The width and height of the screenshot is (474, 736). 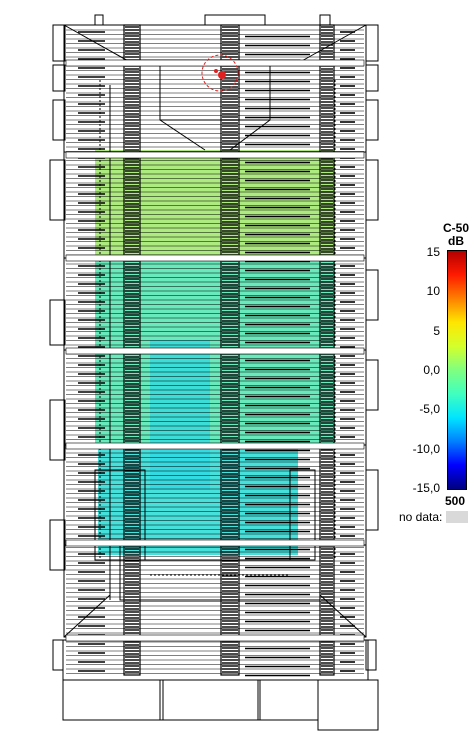 I want to click on color-patch-low, so click(x=180, y=415).